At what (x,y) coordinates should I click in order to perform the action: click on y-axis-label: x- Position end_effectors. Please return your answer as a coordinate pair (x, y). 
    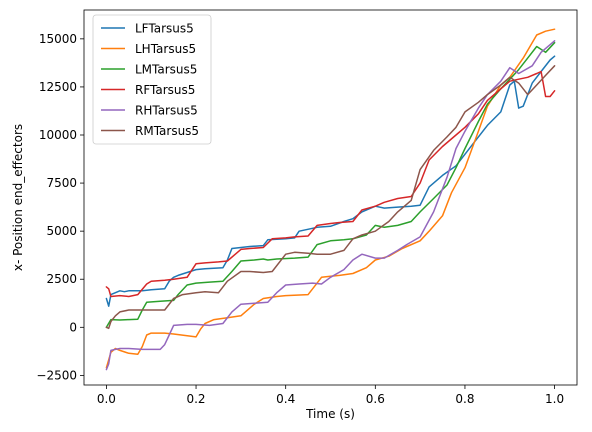
    Looking at the image, I should click on (18, 197).